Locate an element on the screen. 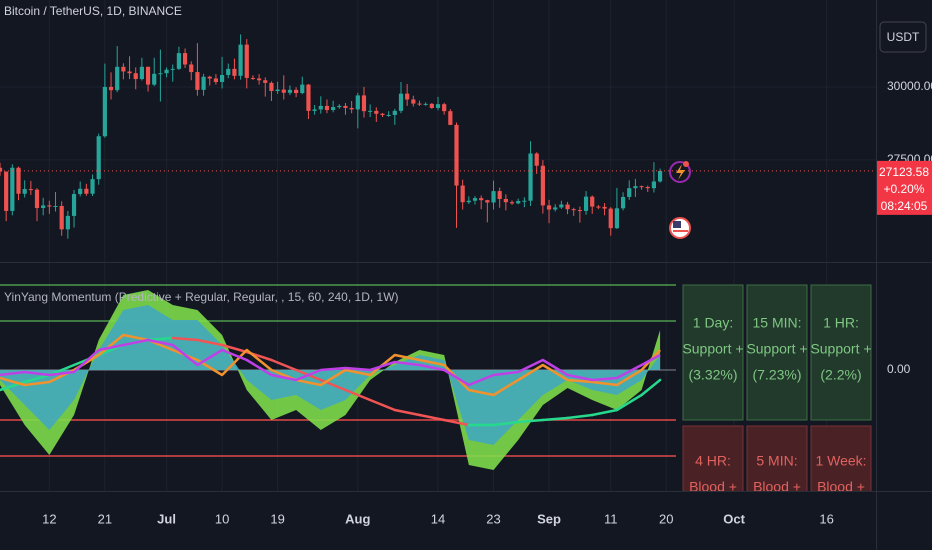 This screenshot has height=550, width=932. x-tick-label: 12 is located at coordinates (49, 518).